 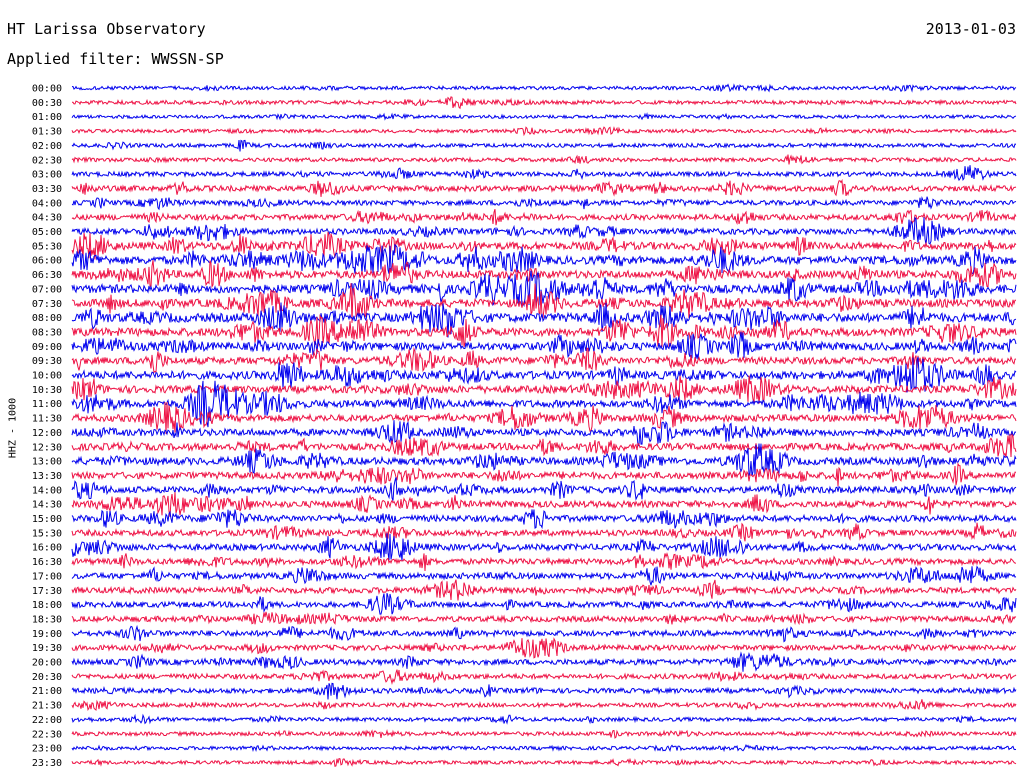 What do you see at coordinates (47, 677) in the screenshot?
I see `time-label: 20:30` at bounding box center [47, 677].